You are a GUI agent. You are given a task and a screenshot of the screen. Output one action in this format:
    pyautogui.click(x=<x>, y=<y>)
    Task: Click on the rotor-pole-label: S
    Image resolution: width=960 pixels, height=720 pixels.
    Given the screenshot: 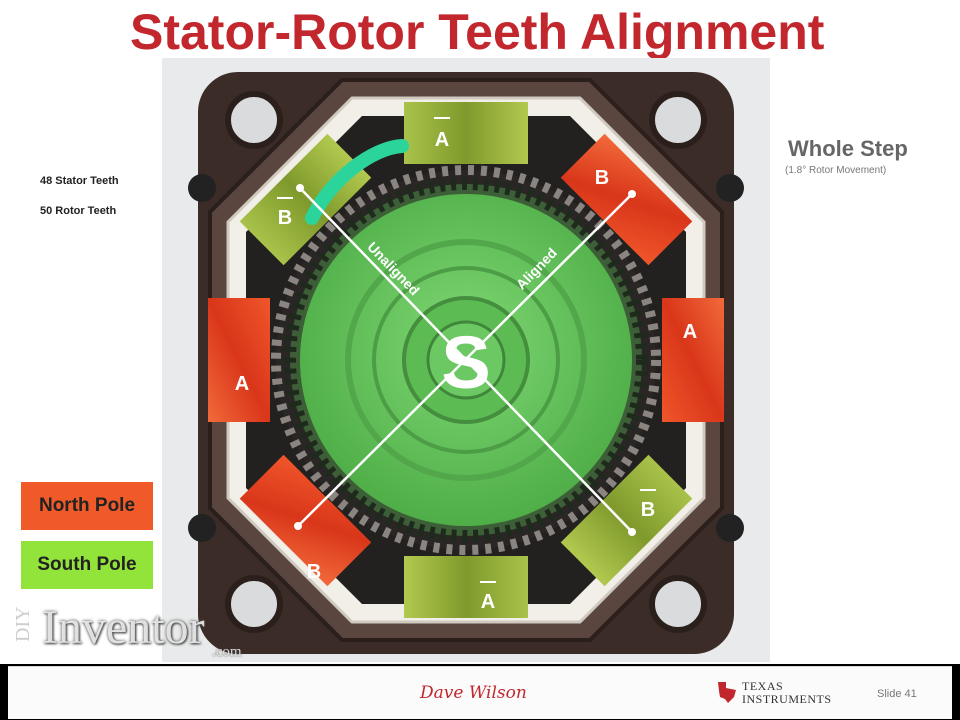 What is the action you would take?
    pyautogui.click(x=465, y=362)
    